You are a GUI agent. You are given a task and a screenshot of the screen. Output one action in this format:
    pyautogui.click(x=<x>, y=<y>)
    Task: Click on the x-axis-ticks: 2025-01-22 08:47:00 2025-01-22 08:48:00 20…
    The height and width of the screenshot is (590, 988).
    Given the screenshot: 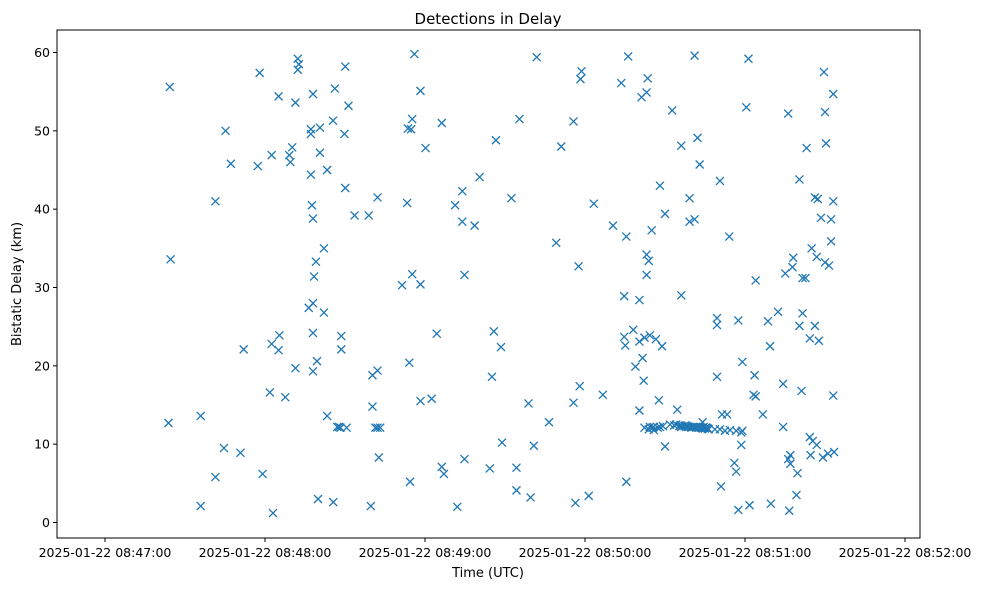 What is the action you would take?
    pyautogui.click(x=505, y=549)
    